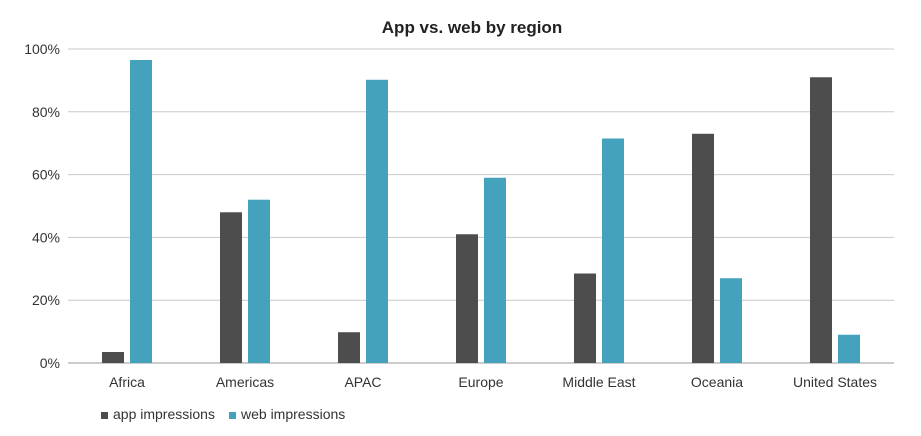 The image size is (921, 436). What do you see at coordinates (598, 382) in the screenshot?
I see `x-tick-label: Middle East` at bounding box center [598, 382].